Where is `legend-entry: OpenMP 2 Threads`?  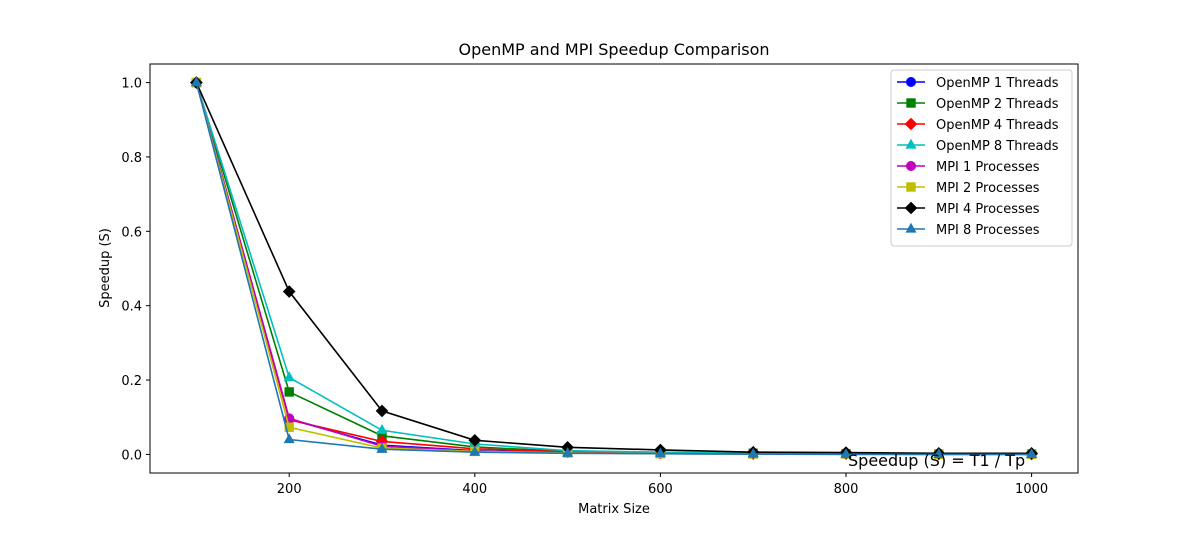
legend-entry: OpenMP 2 Threads is located at coordinates (978, 104).